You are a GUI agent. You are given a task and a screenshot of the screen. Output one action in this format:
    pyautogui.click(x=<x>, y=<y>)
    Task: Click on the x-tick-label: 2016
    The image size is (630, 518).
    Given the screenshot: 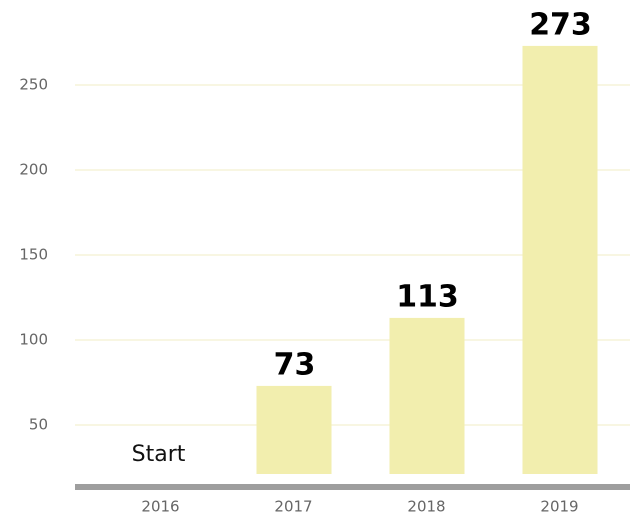 What is the action you would take?
    pyautogui.click(x=160, y=507)
    